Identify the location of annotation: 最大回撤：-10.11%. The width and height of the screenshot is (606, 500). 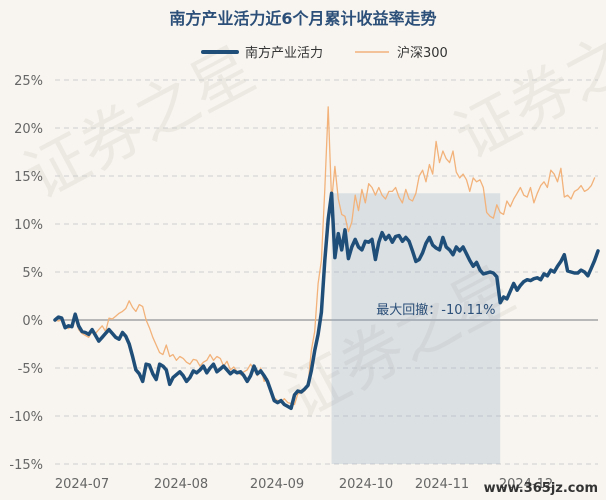
(435, 310).